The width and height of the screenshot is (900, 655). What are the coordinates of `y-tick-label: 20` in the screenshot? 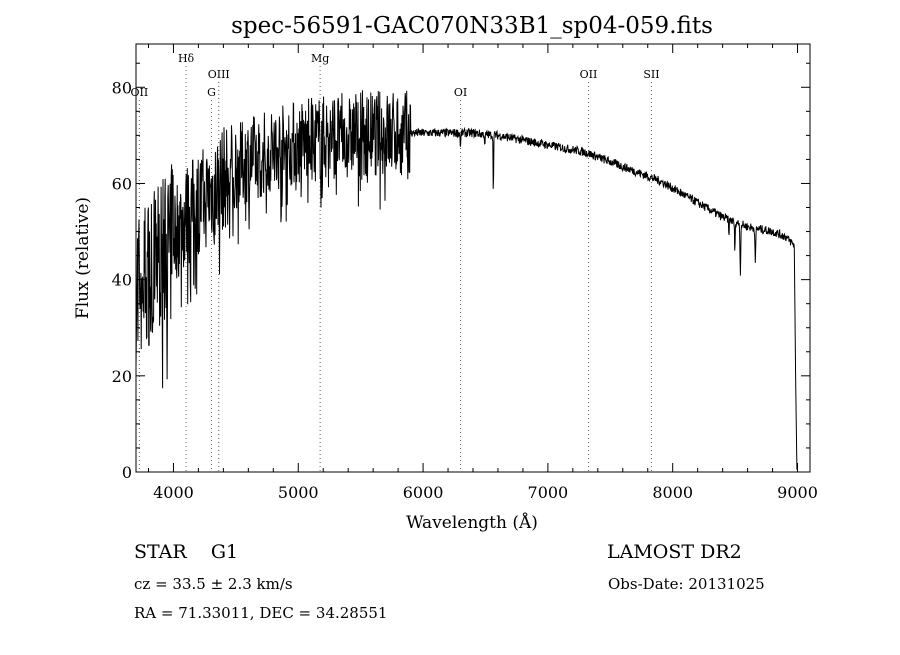 It's located at (122, 376).